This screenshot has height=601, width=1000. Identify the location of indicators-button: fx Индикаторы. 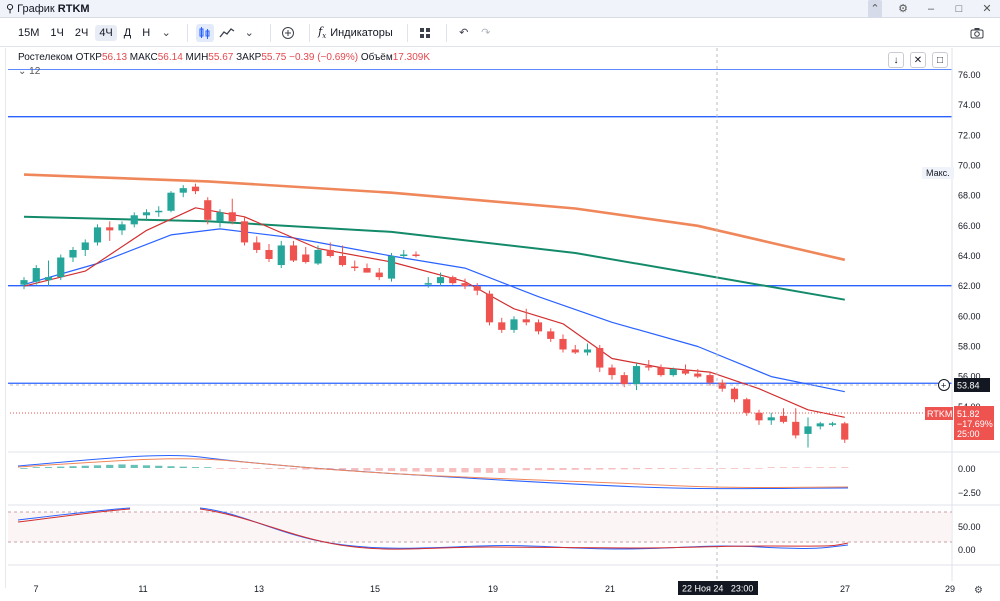
(355, 32).